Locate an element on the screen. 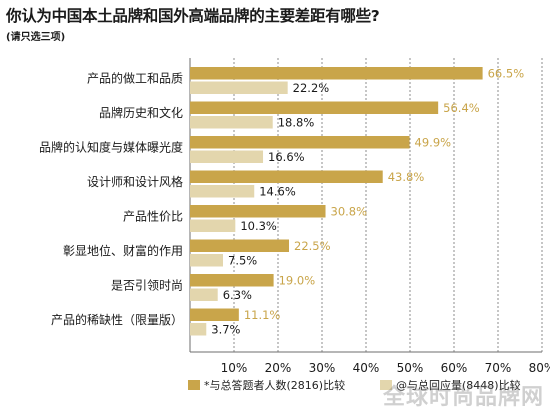 This screenshot has width=550, height=413. category-label: 彰显地位、财富的作用 is located at coordinates (123, 250).